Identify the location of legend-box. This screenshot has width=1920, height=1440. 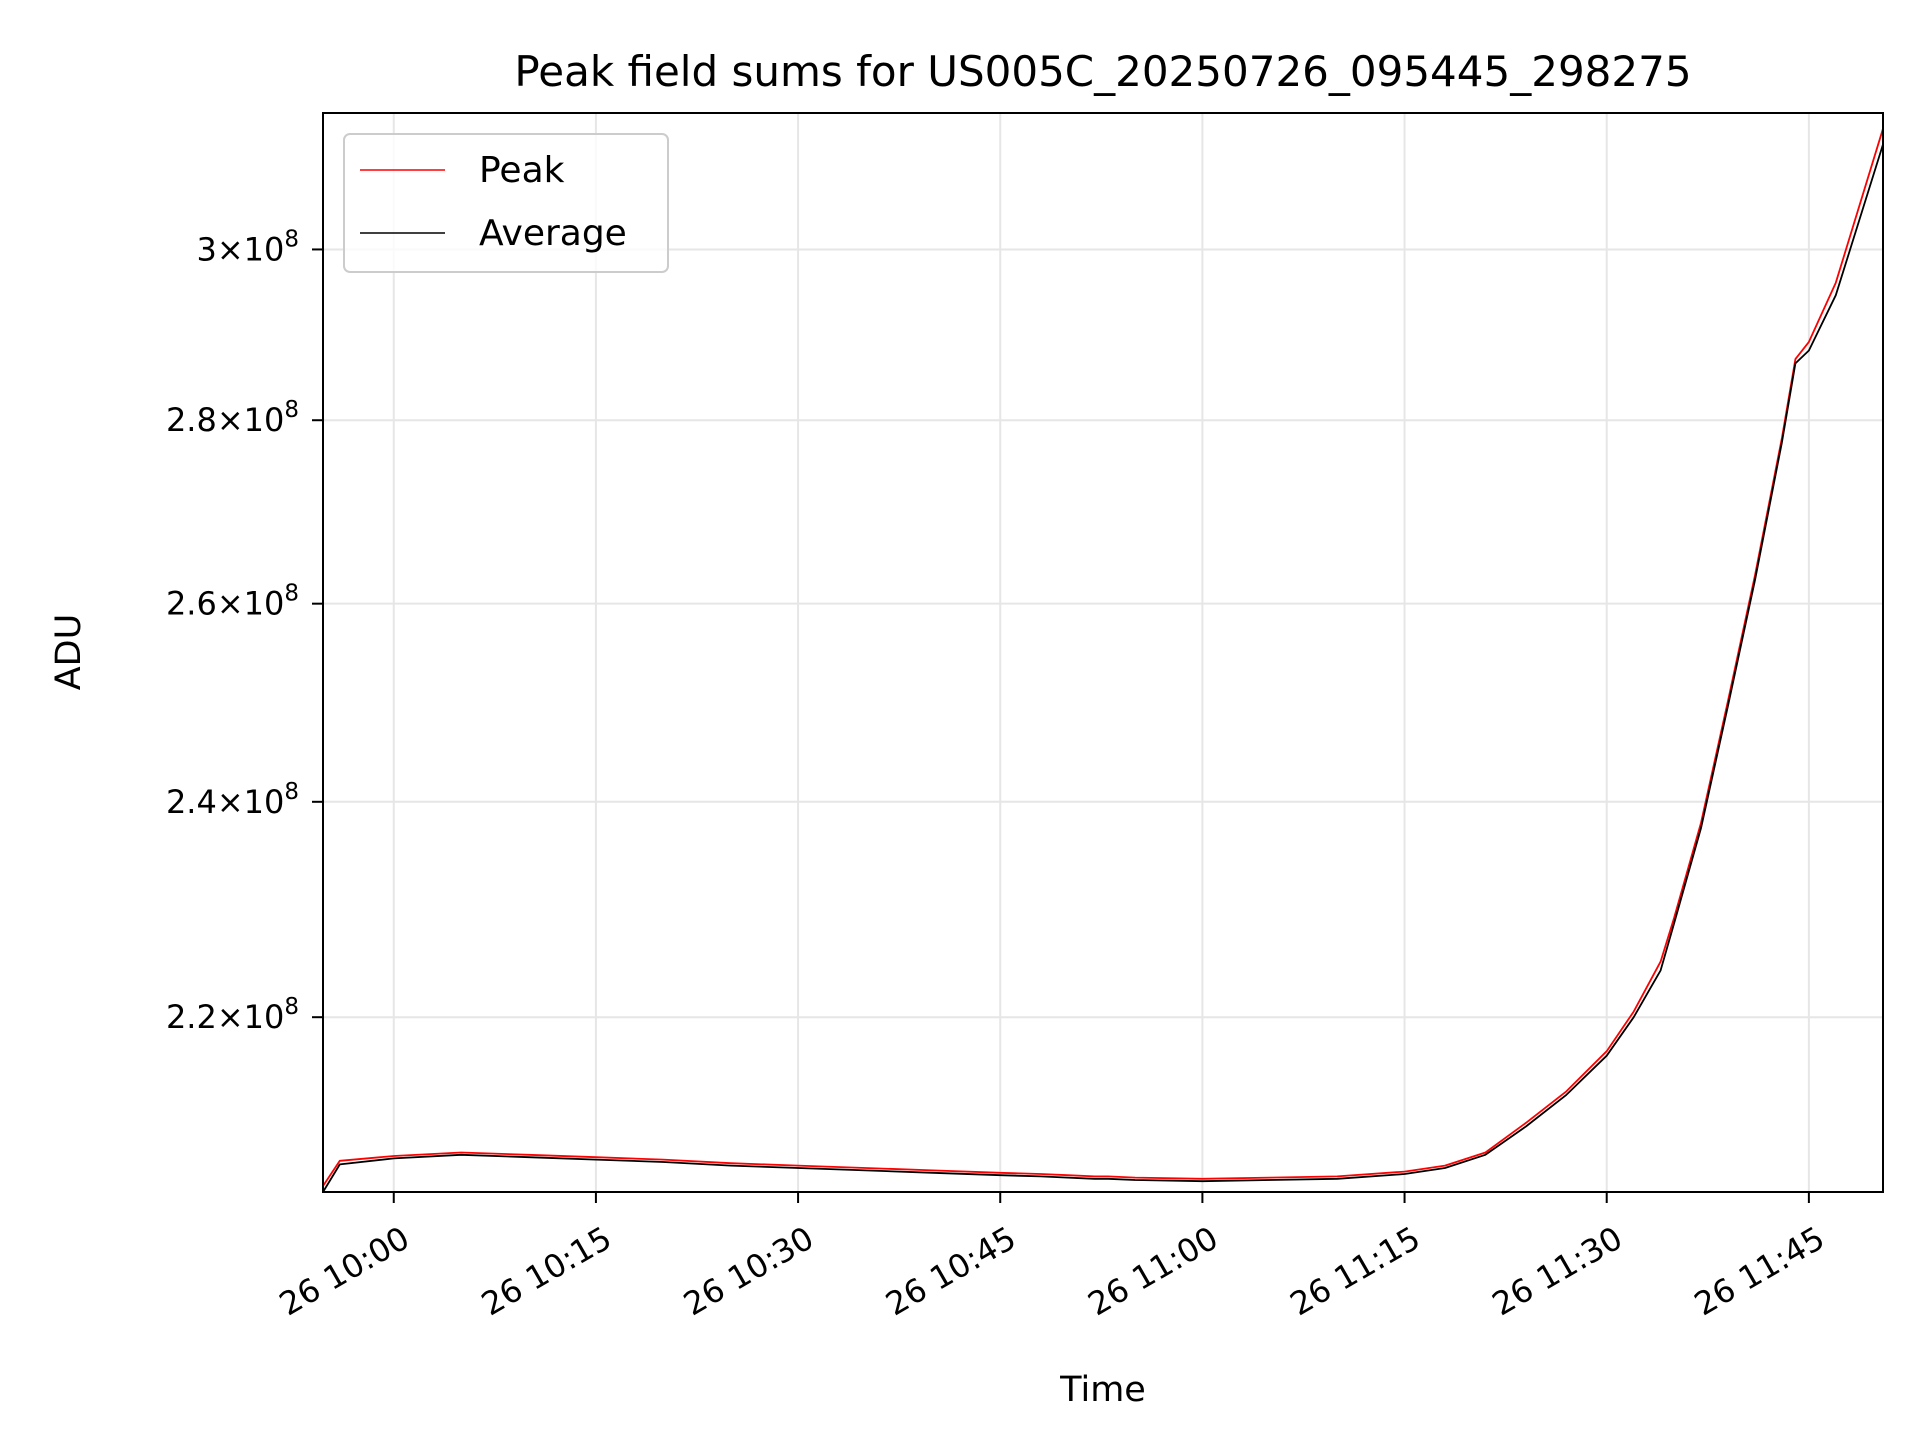
(506, 203).